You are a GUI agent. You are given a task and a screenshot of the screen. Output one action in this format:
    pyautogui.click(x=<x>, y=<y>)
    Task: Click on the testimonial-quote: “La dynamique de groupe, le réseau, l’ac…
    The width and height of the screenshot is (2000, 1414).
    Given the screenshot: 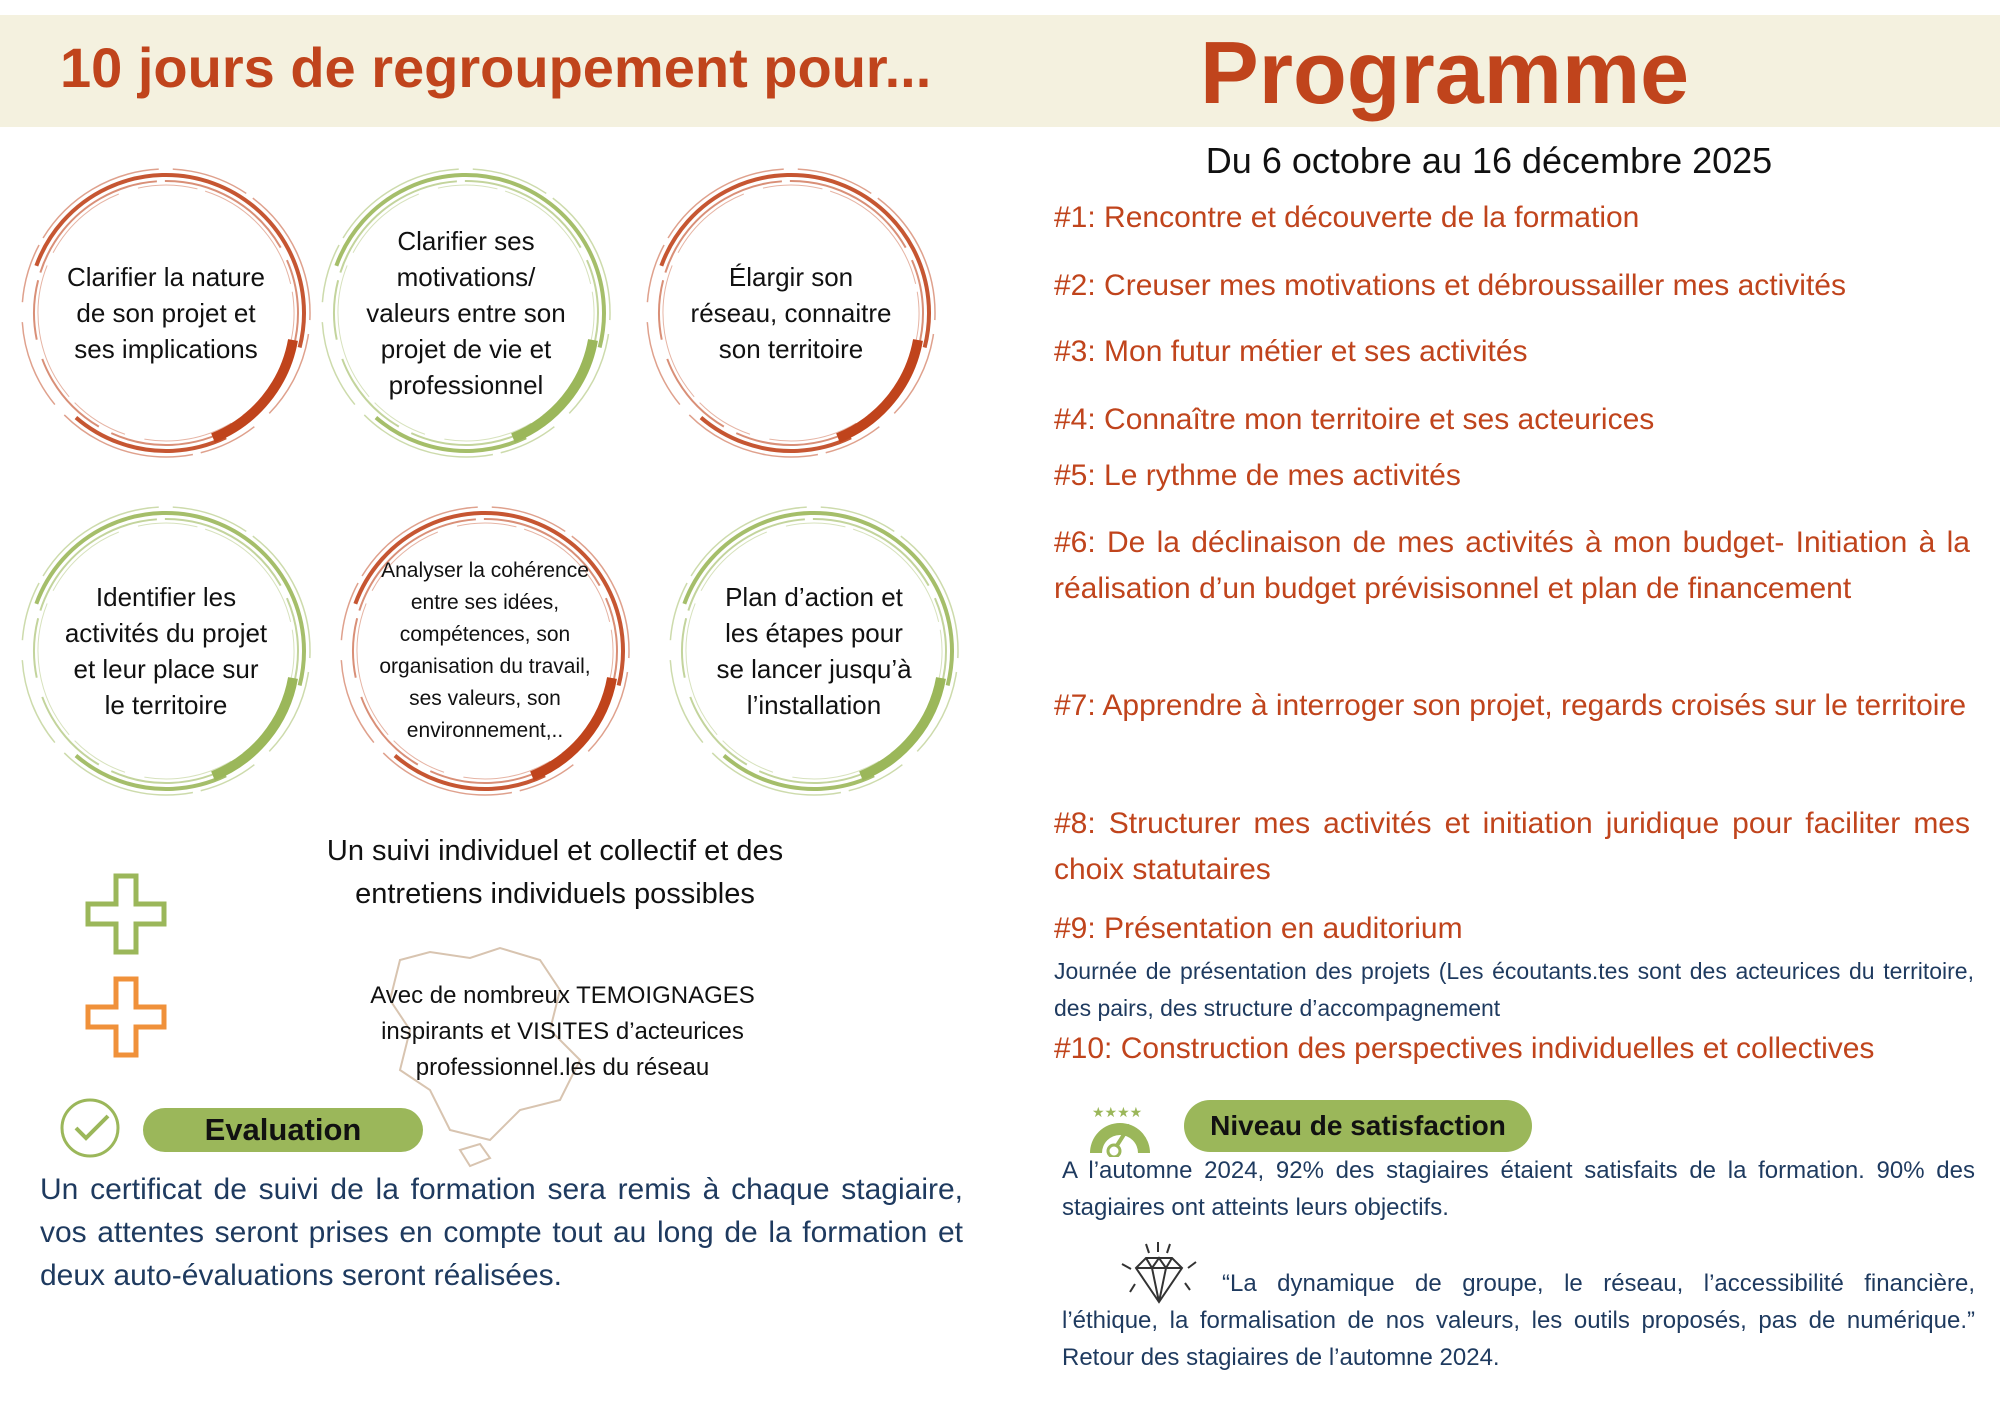 What is the action you would take?
    pyautogui.click(x=1518, y=1320)
    